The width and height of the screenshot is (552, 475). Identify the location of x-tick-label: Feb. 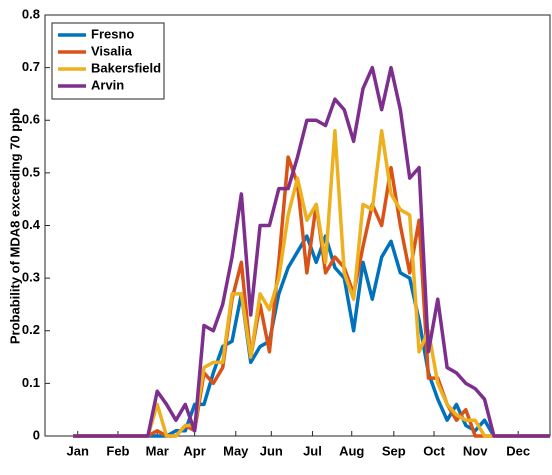
(117, 450).